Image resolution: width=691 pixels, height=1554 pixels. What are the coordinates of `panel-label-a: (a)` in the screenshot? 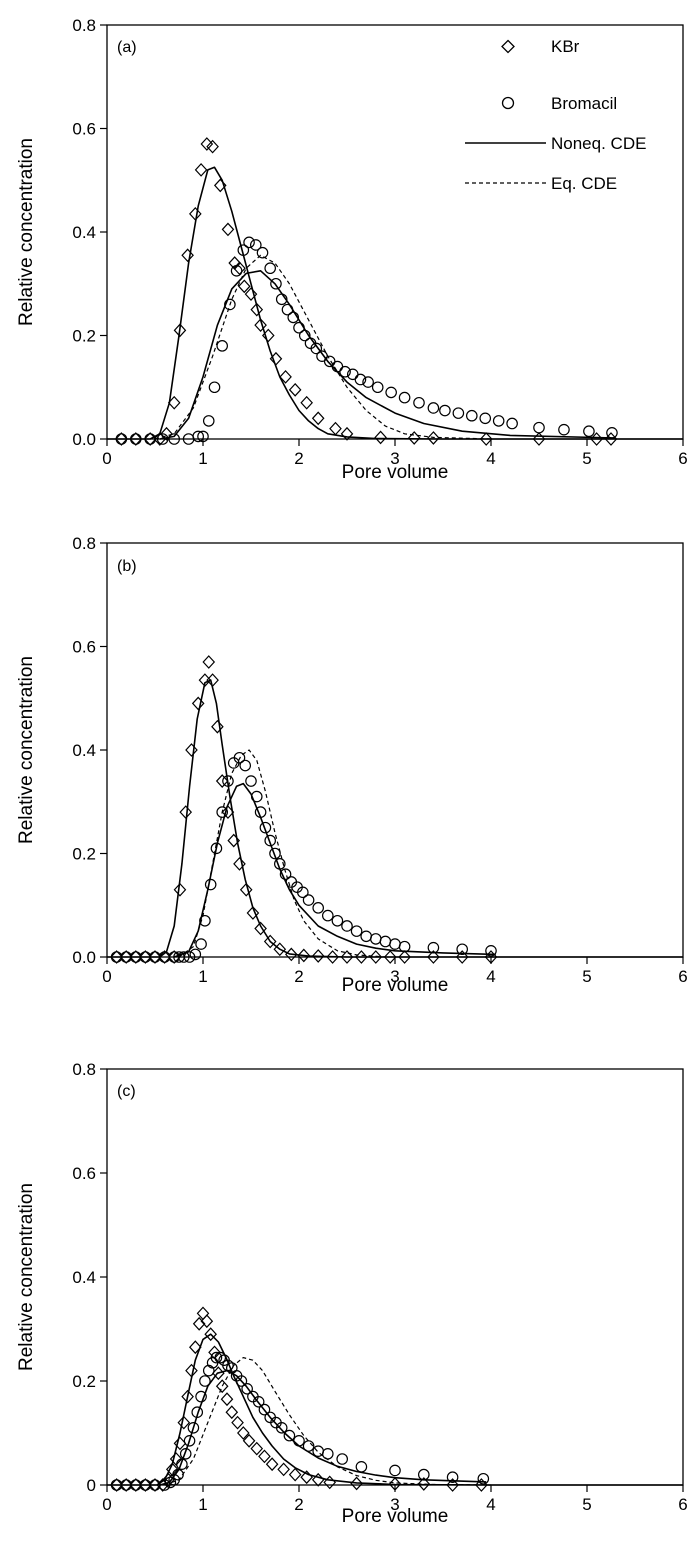 It's located at (127, 47).